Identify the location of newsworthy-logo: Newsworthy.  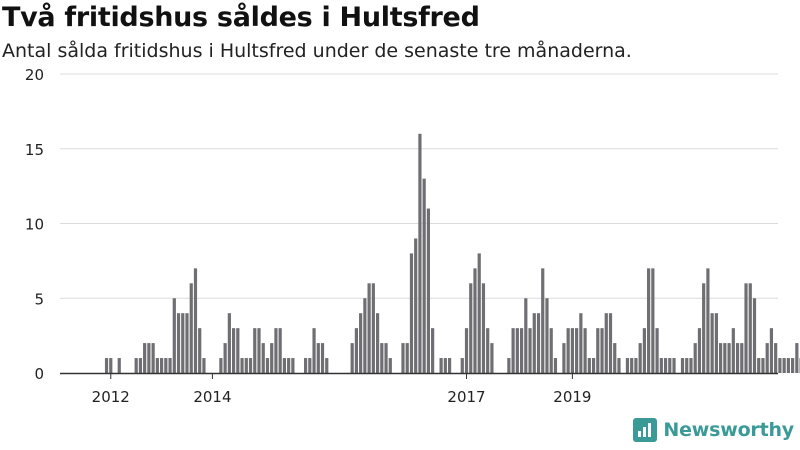
(713, 430).